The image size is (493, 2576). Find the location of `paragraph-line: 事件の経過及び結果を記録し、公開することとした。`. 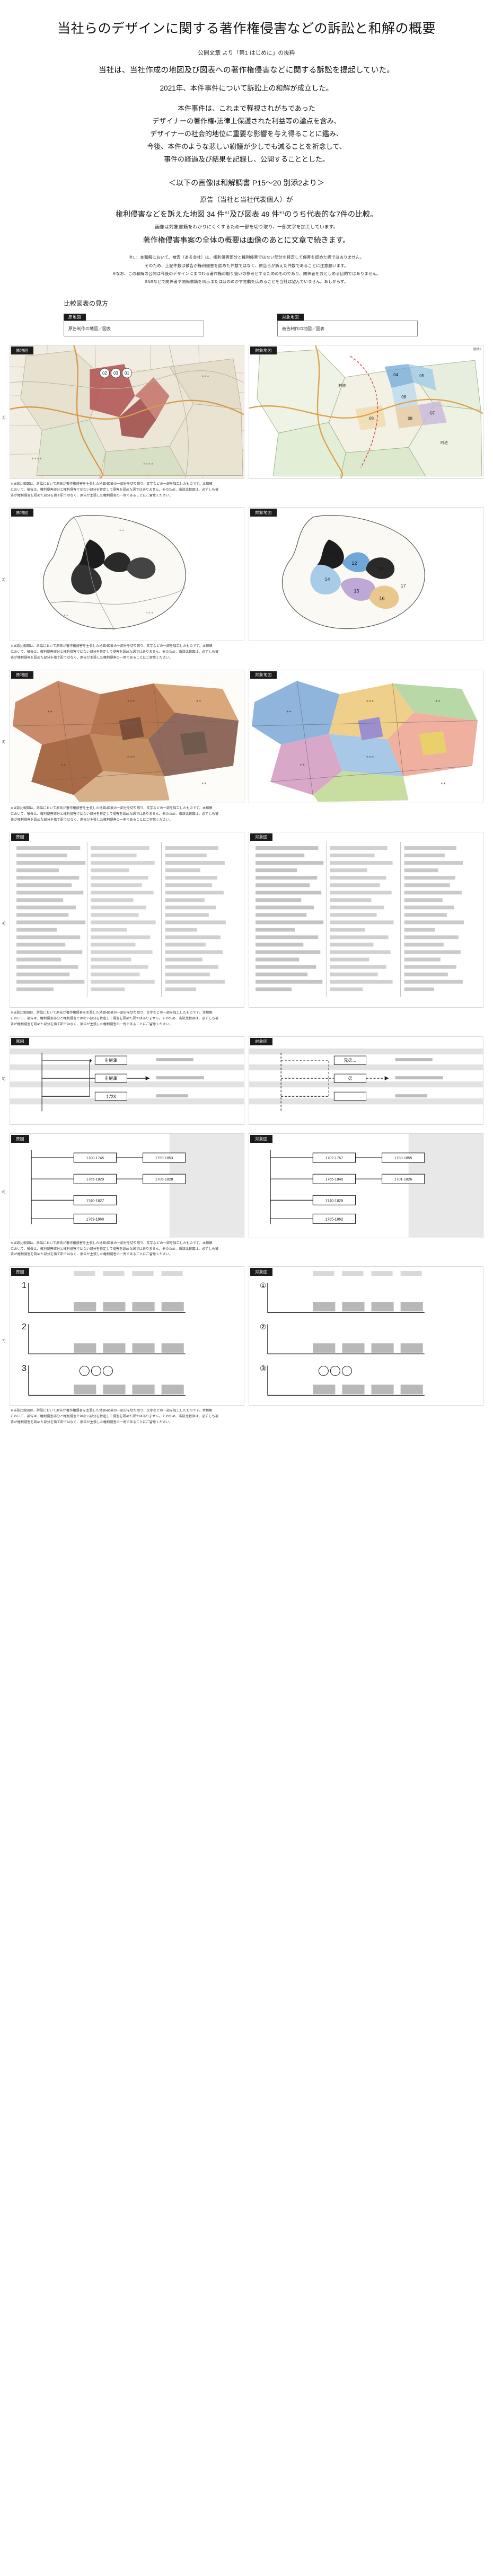

paragraph-line: 事件の経過及び結果を記録し、公開することとした。 is located at coordinates (246, 159).